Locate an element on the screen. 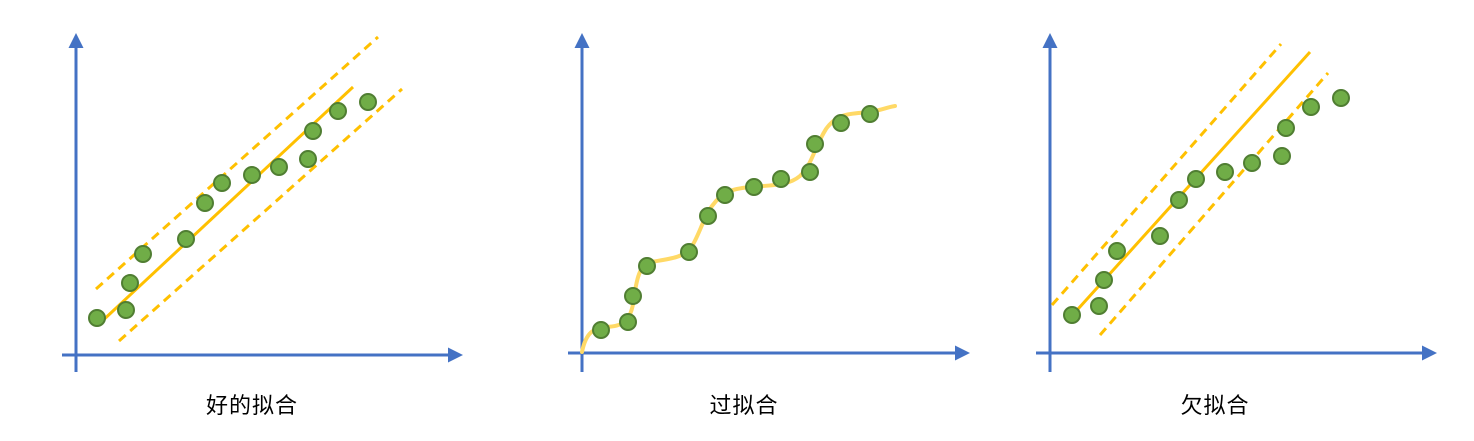 The image size is (1474, 441). panel-underfit-points is located at coordinates (1206, 206).